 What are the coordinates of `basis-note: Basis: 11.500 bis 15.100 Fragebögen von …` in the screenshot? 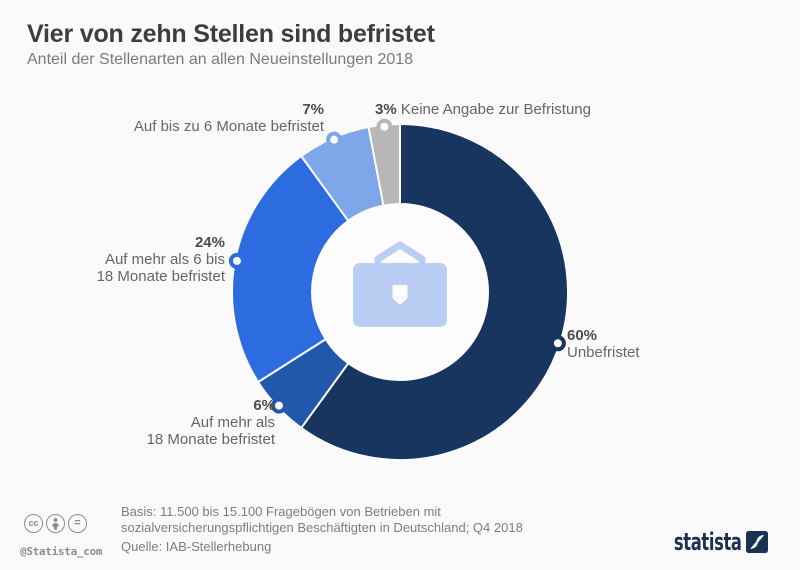 It's located at (322, 520).